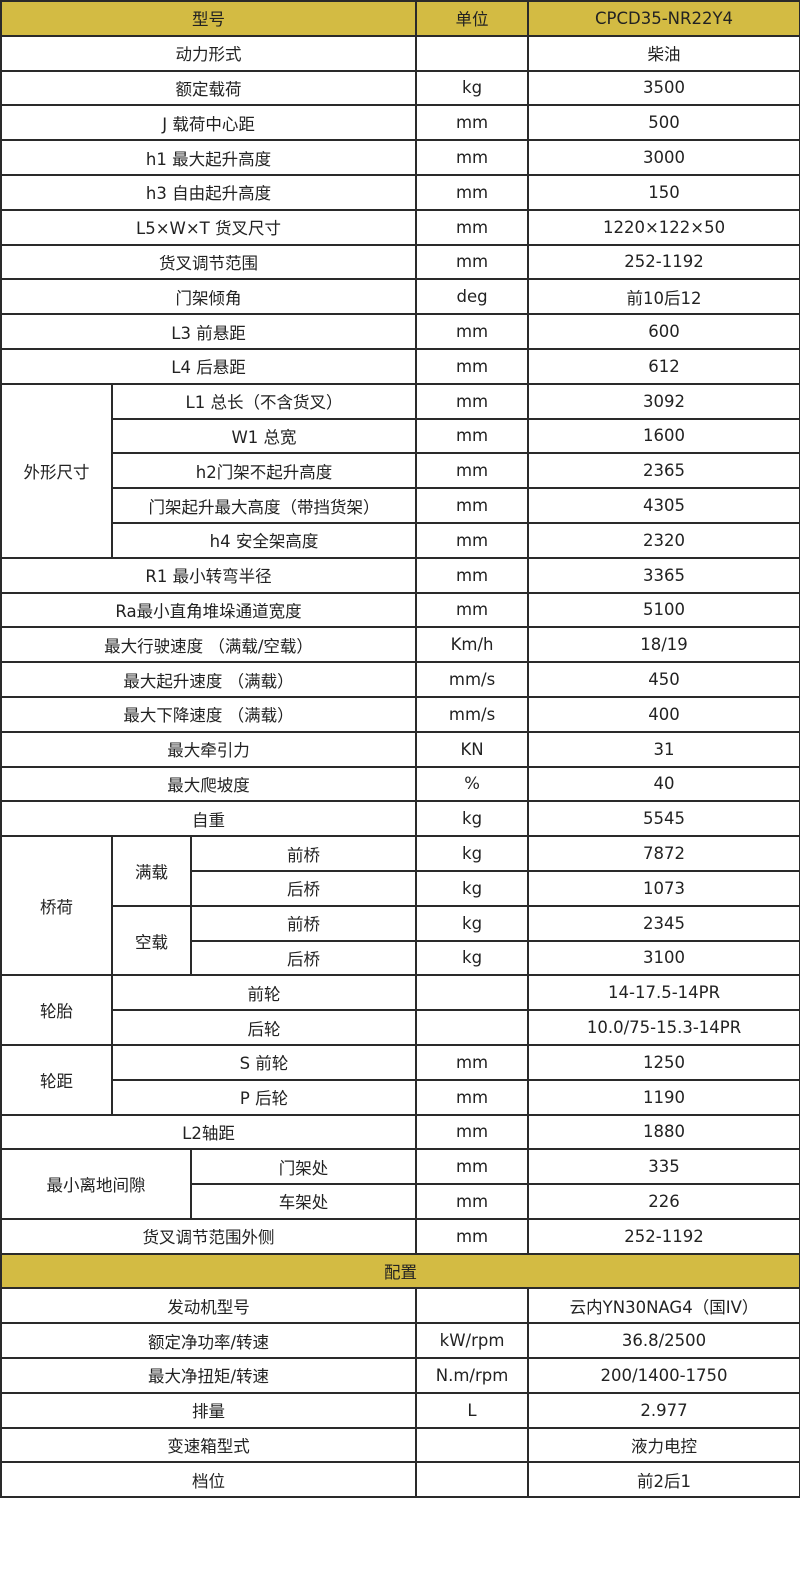  Describe the element at coordinates (663, 819) in the screenshot. I see `value-cell: 5545` at that location.